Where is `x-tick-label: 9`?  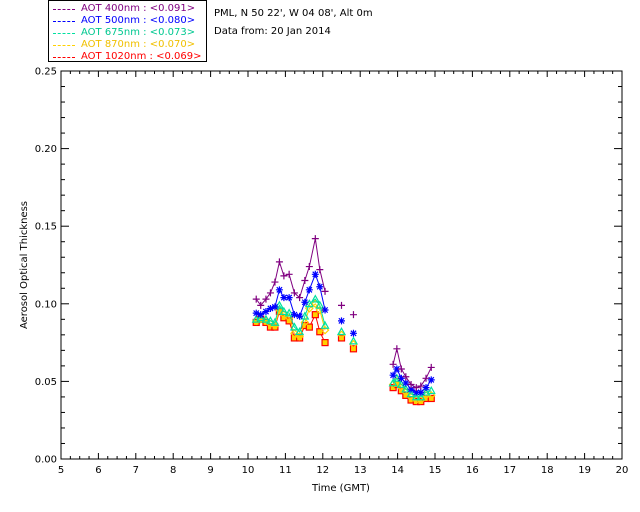 x-tick-label: 9 is located at coordinates (210, 470).